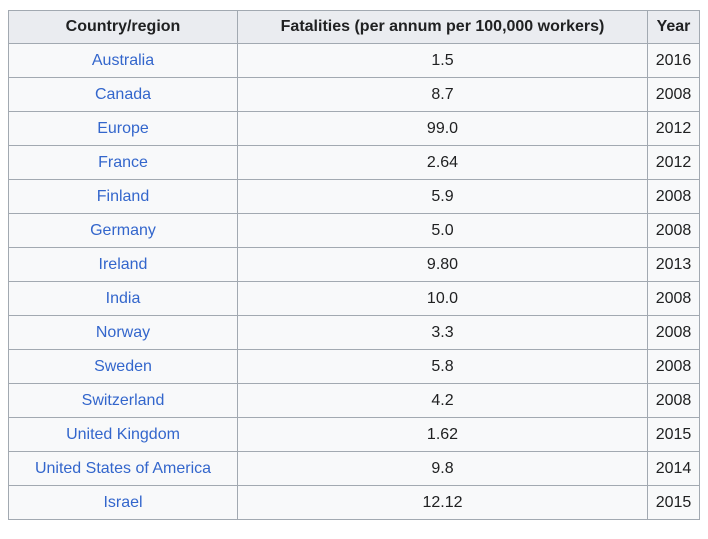  I want to click on fatalities-cell: 5.0, so click(442, 230).